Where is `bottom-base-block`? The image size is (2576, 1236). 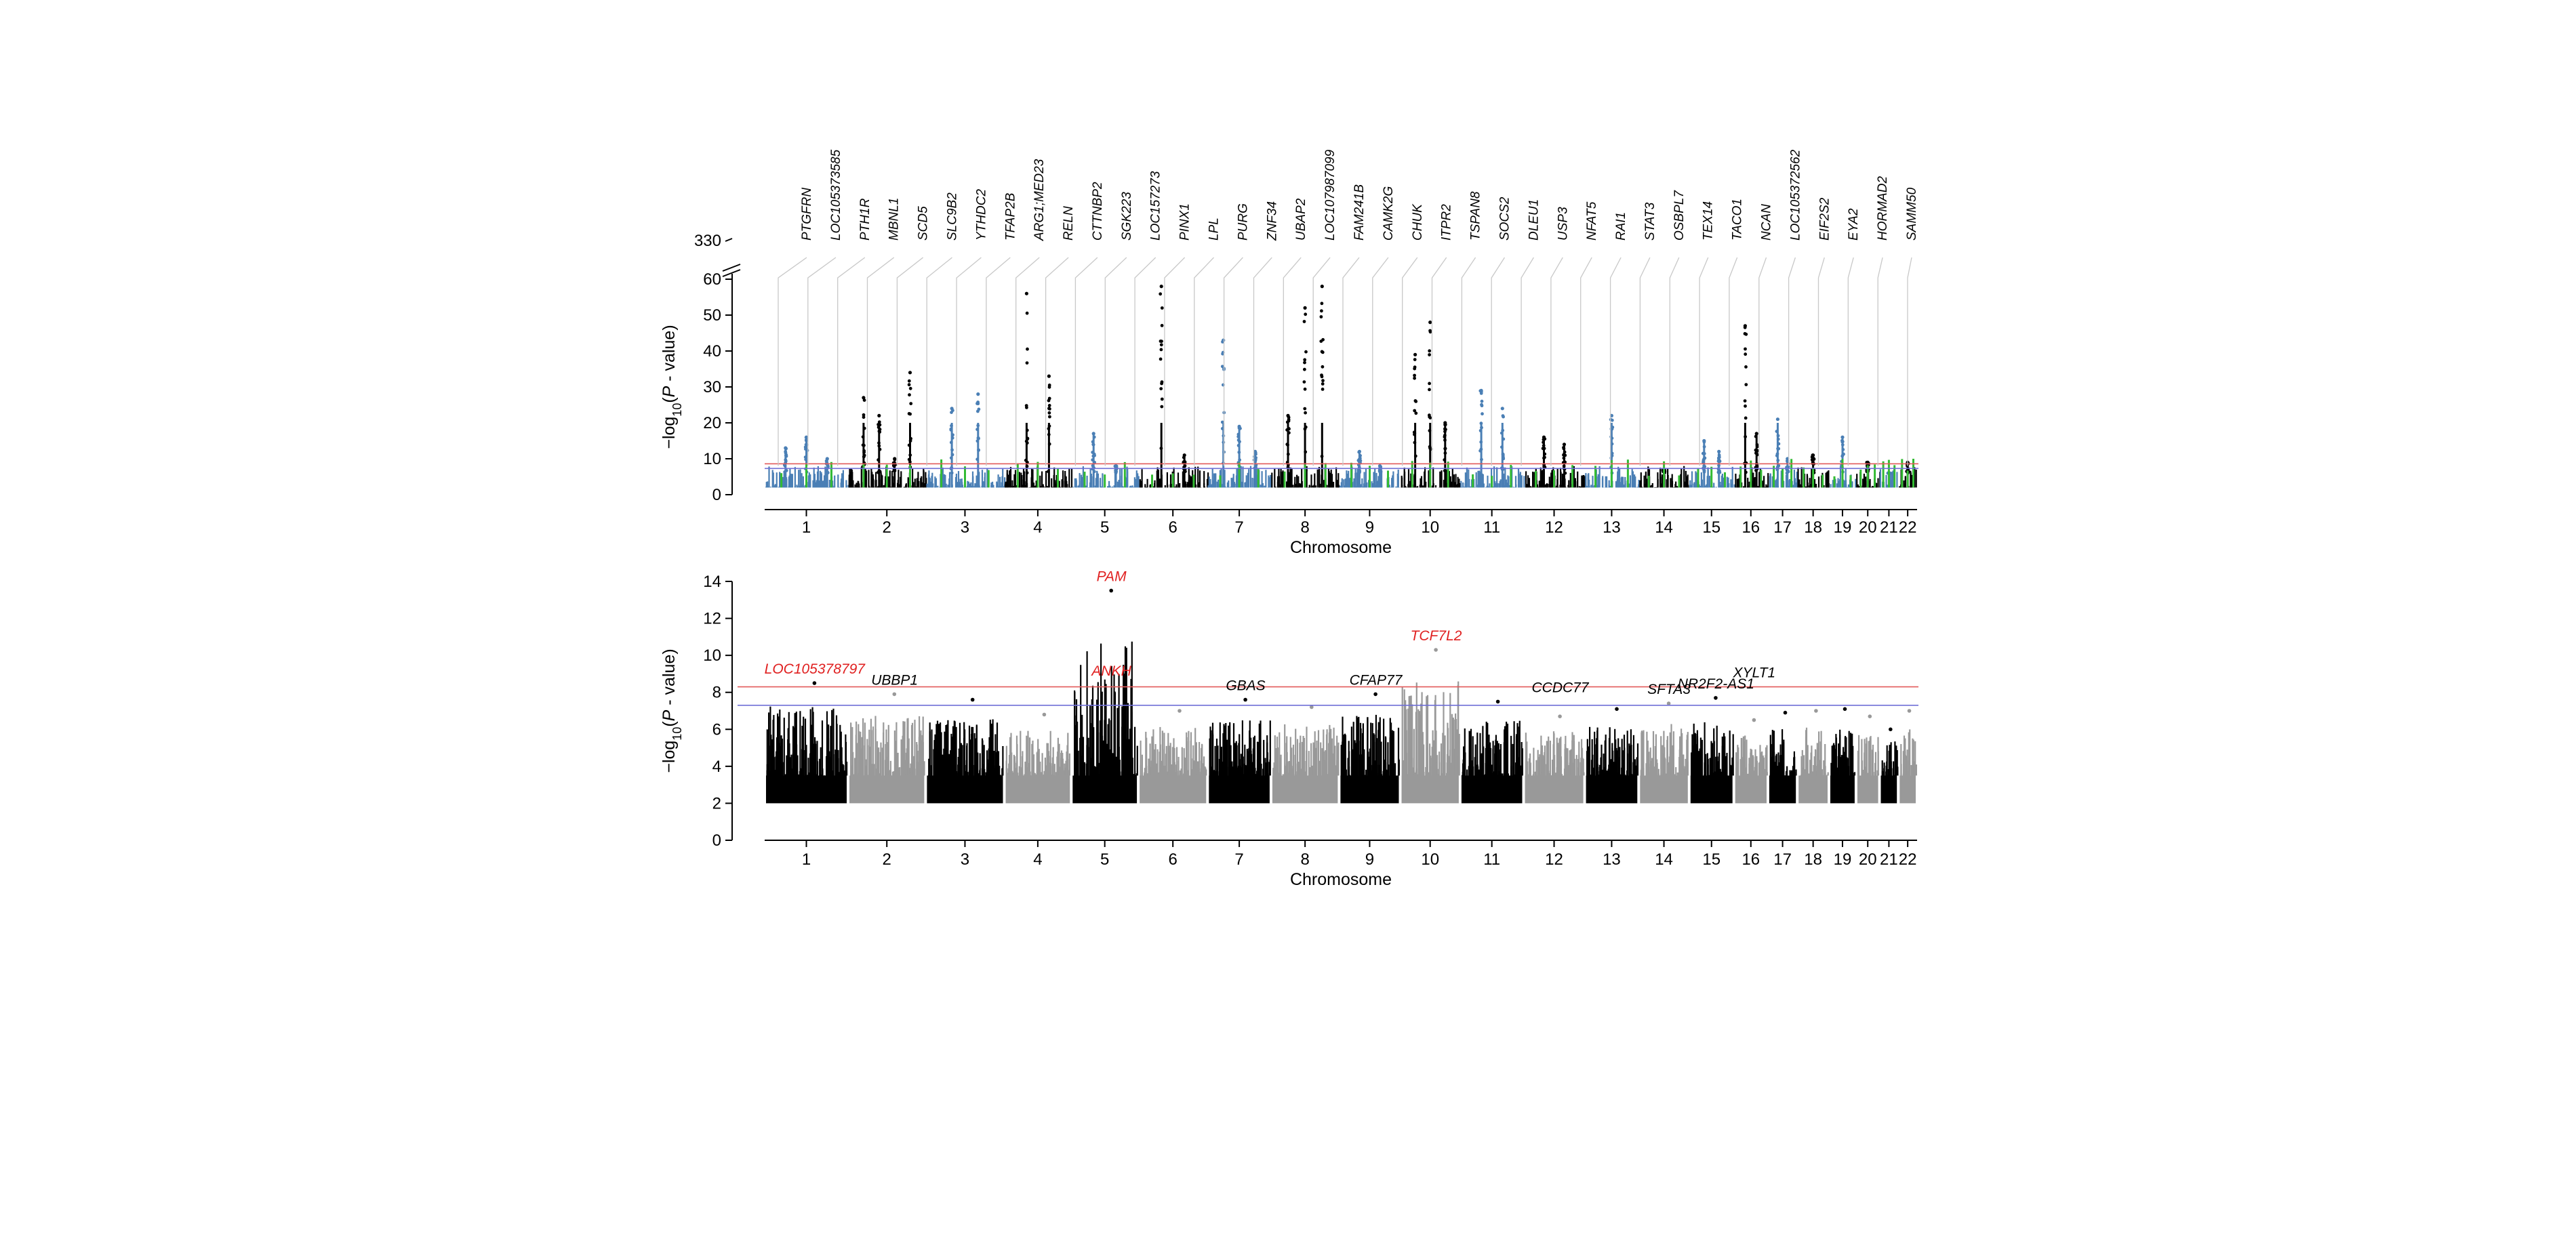
bottom-base-block is located at coordinates (1239, 790).